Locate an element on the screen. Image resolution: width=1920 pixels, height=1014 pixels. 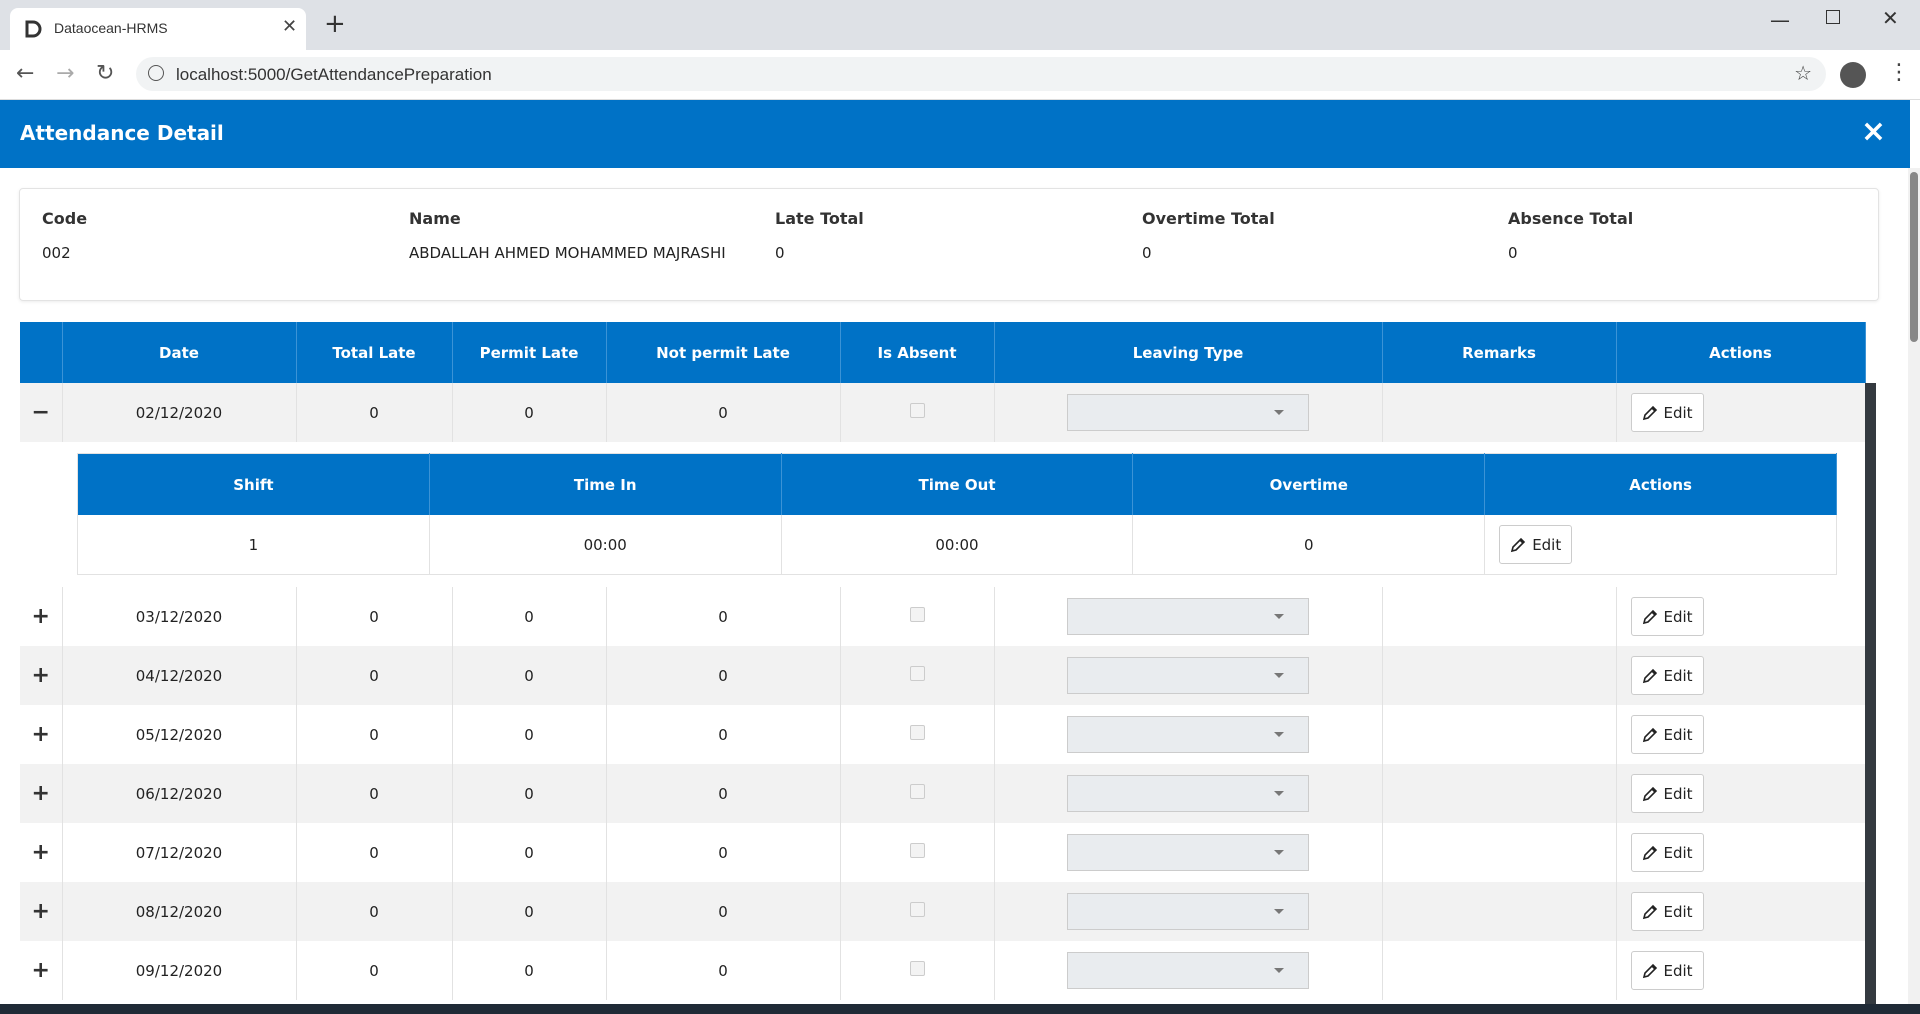
url: localhost:5000/GetAttendancePreparation is located at coordinates (334, 74).